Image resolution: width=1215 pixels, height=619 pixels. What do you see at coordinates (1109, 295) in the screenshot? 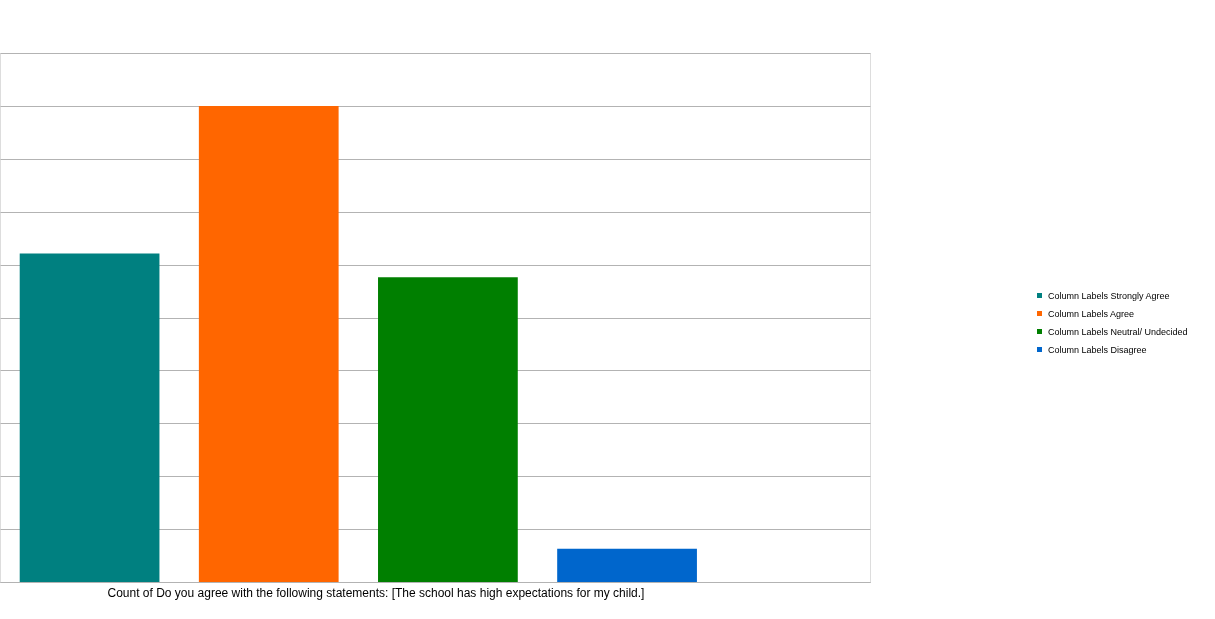
I see `legend-label: Column Labels Strongly Agree` at bounding box center [1109, 295].